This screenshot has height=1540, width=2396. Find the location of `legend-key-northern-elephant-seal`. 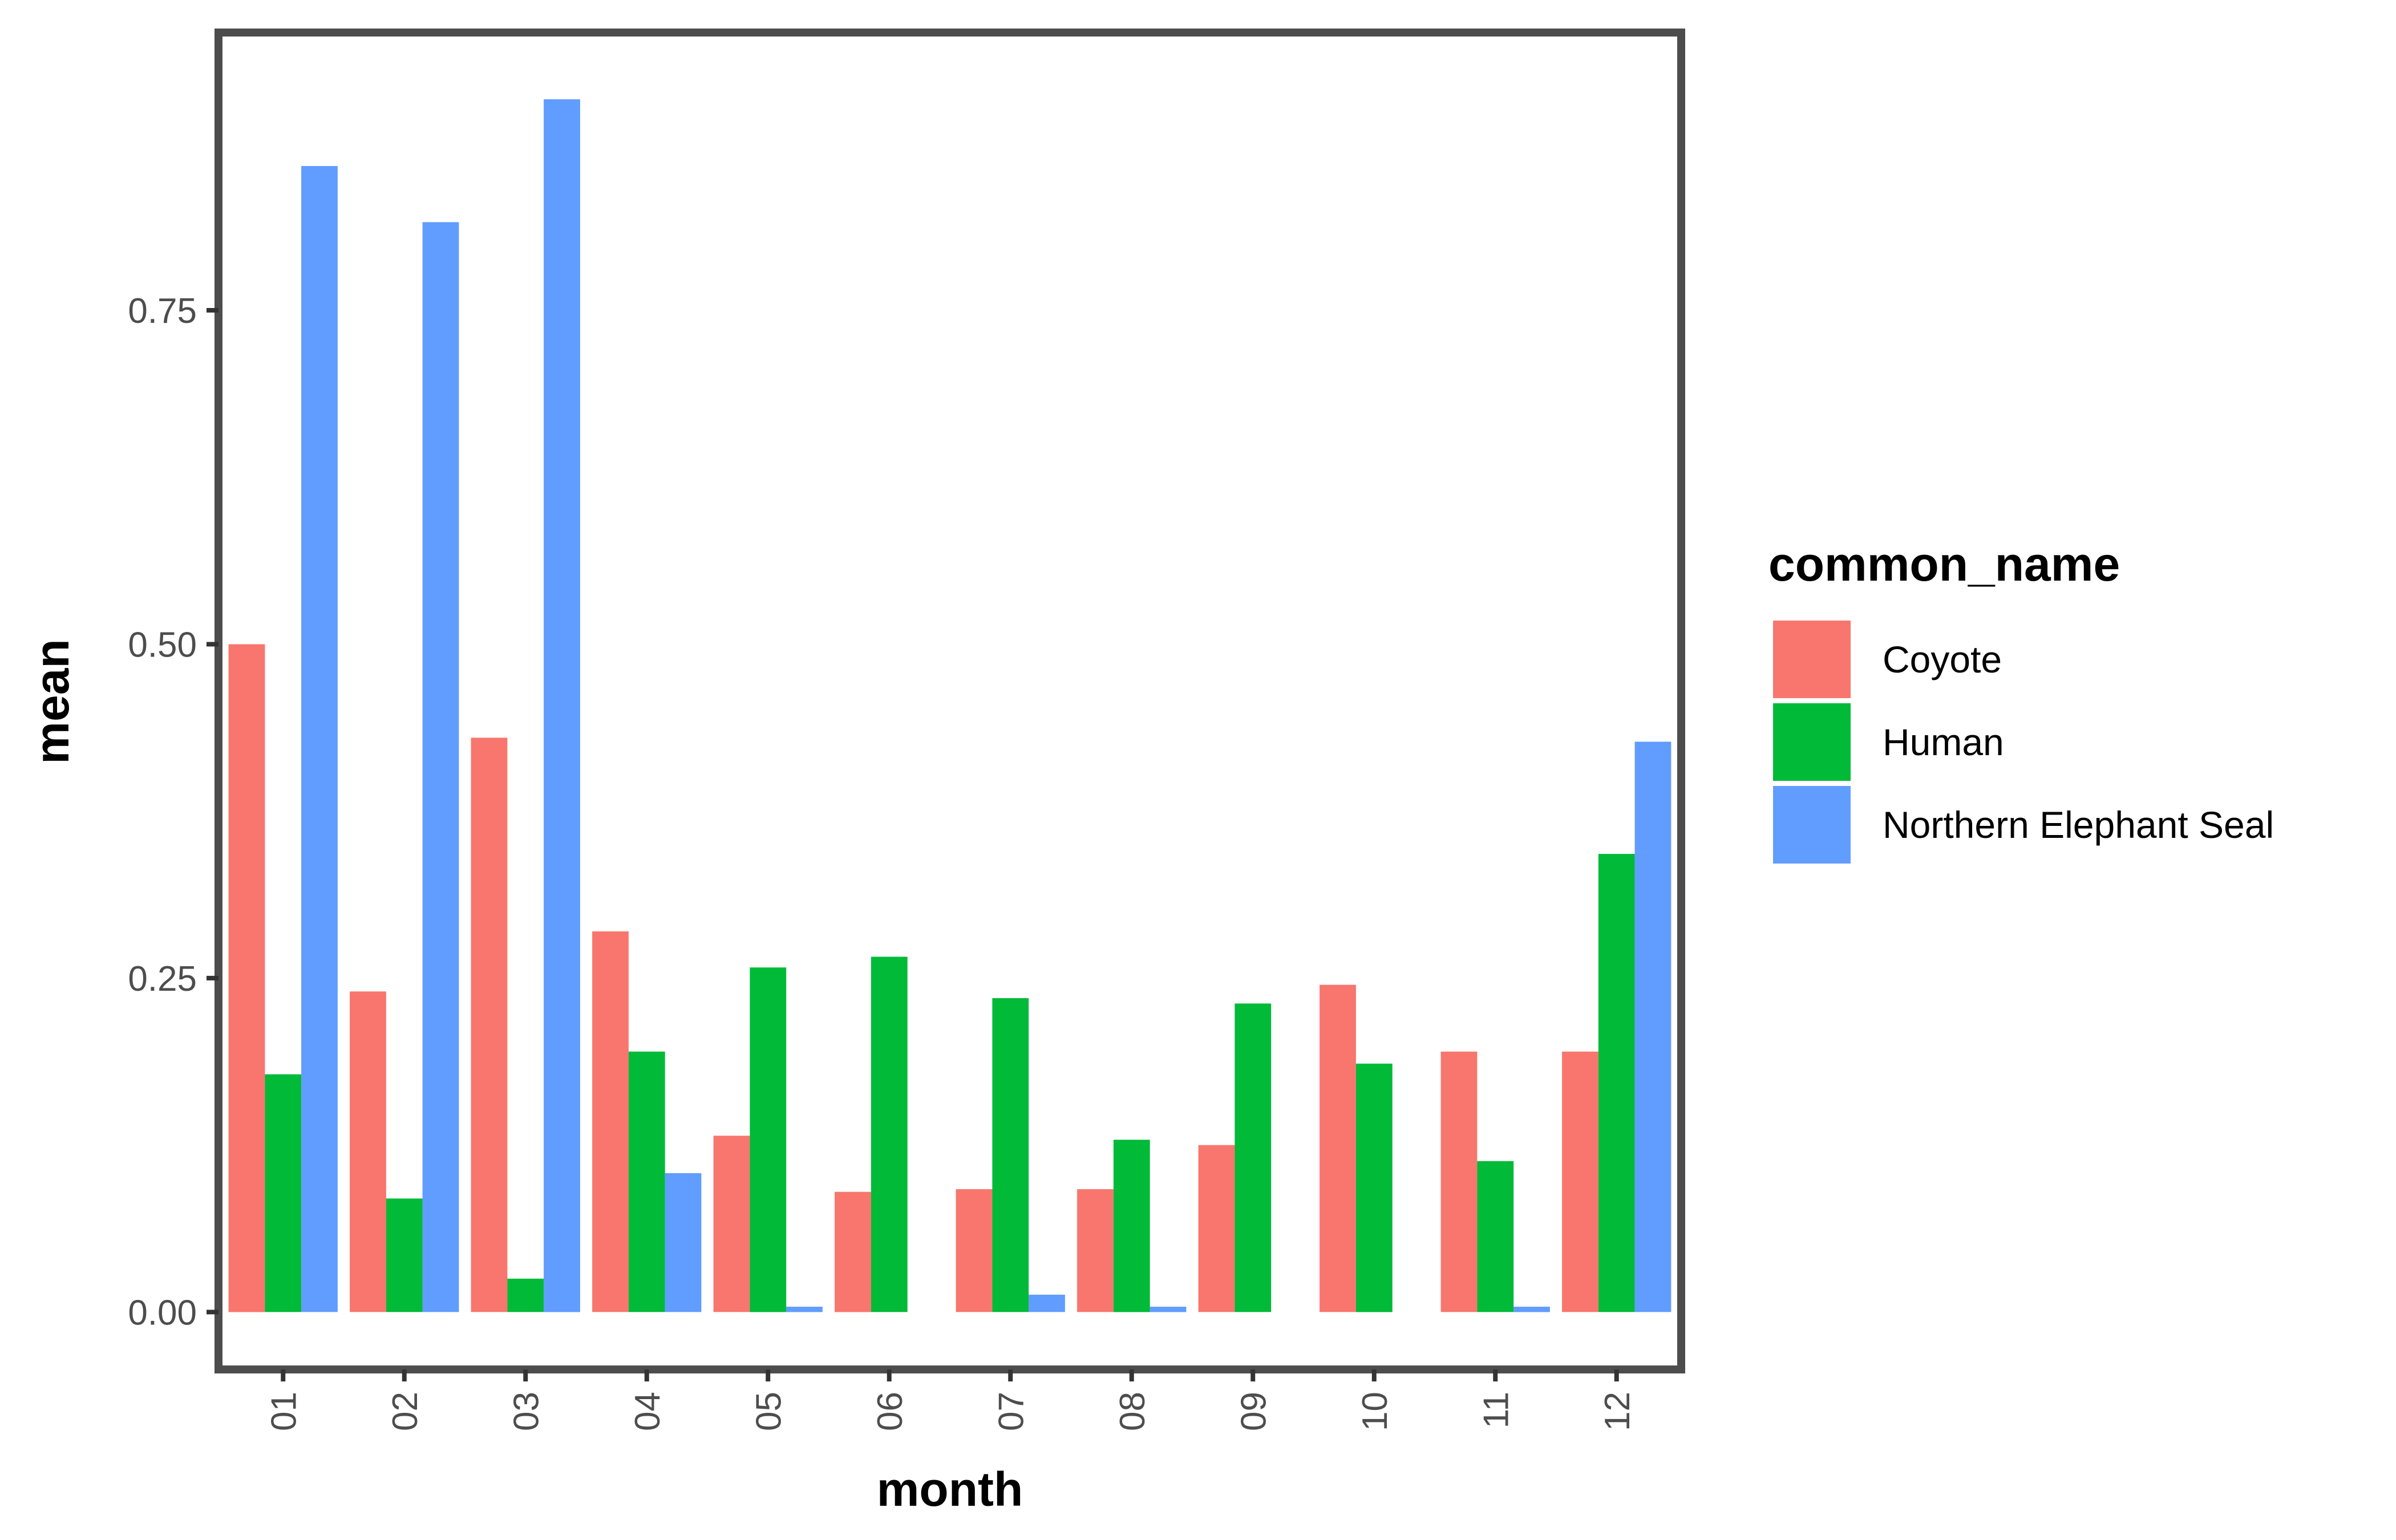

legend-key-northern-elephant-seal is located at coordinates (1812, 825).